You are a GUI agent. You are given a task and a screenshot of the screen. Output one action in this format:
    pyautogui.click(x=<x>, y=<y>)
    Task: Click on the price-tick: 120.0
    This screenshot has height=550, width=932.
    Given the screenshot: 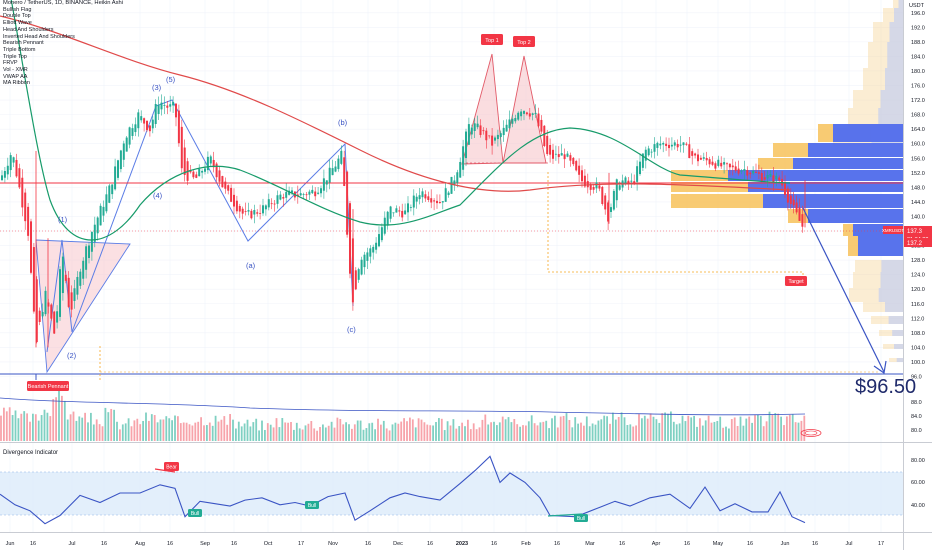 What is the action you would take?
    pyautogui.click(x=918, y=290)
    